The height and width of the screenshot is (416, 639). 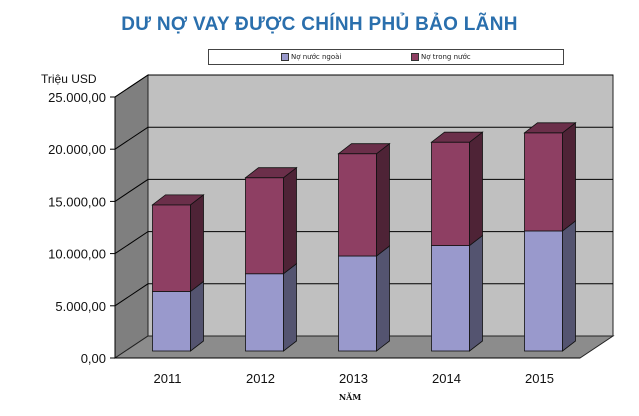 I want to click on bar-side-domestic-debt-2012, so click(x=290, y=220).